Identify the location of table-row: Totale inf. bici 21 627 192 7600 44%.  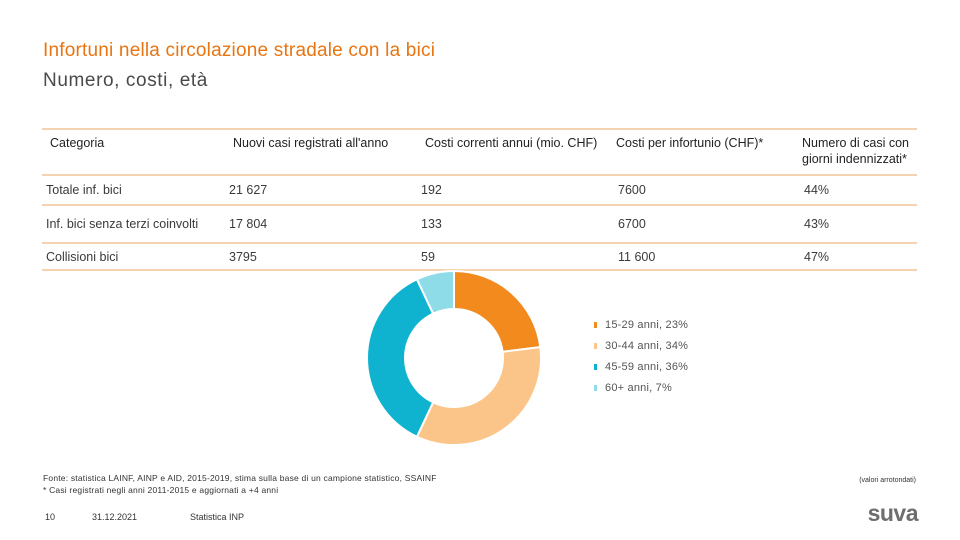
(479, 190).